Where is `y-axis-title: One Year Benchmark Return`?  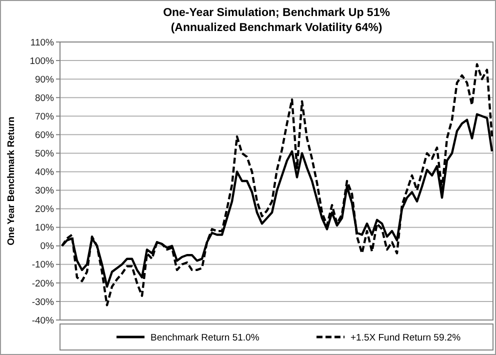 y-axis-title: One Year Benchmark Return is located at coordinates (11, 181).